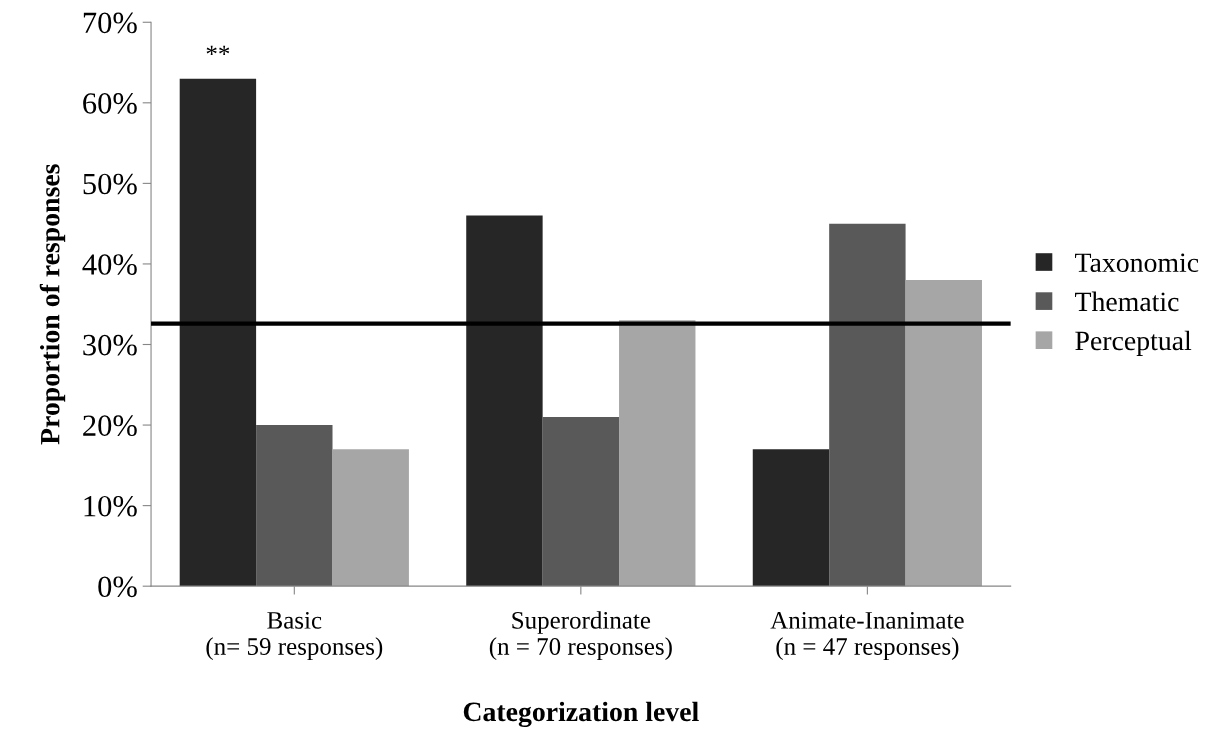 Image resolution: width=1228 pixels, height=742 pixels. Describe the element at coordinates (580, 635) in the screenshot. I see `x-tick-label: Superordinate (n = 70 responses)` at that location.